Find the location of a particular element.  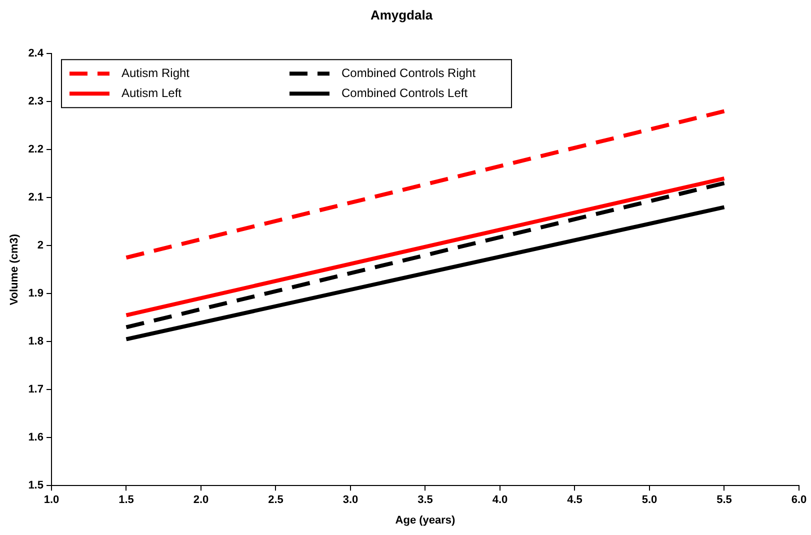

legend-label: Combined Controls Right is located at coordinates (408, 73).